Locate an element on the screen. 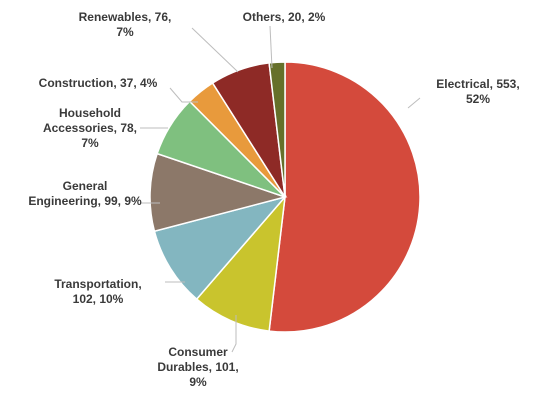  slice-label-line: Durables, 101, is located at coordinates (197, 367).